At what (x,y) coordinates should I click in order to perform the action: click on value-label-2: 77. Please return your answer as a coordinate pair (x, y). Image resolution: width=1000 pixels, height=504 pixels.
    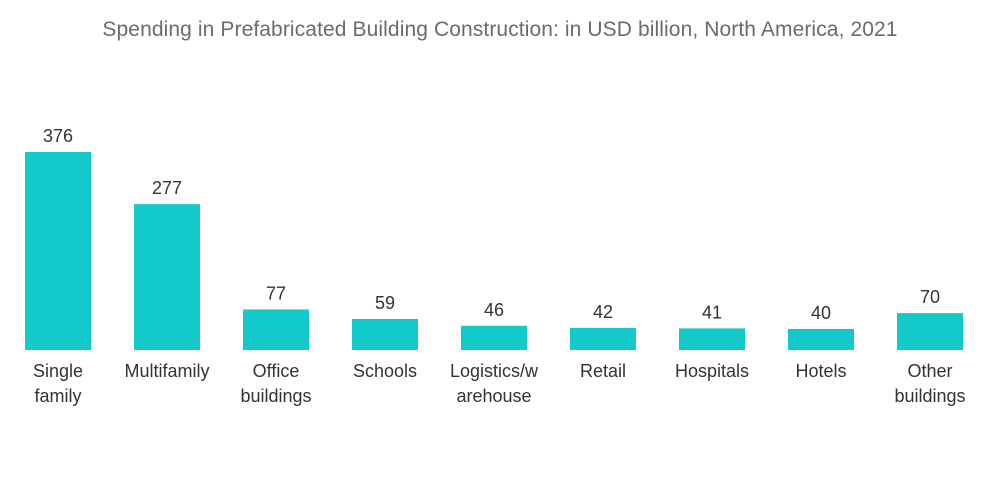
    Looking at the image, I should click on (276, 293).